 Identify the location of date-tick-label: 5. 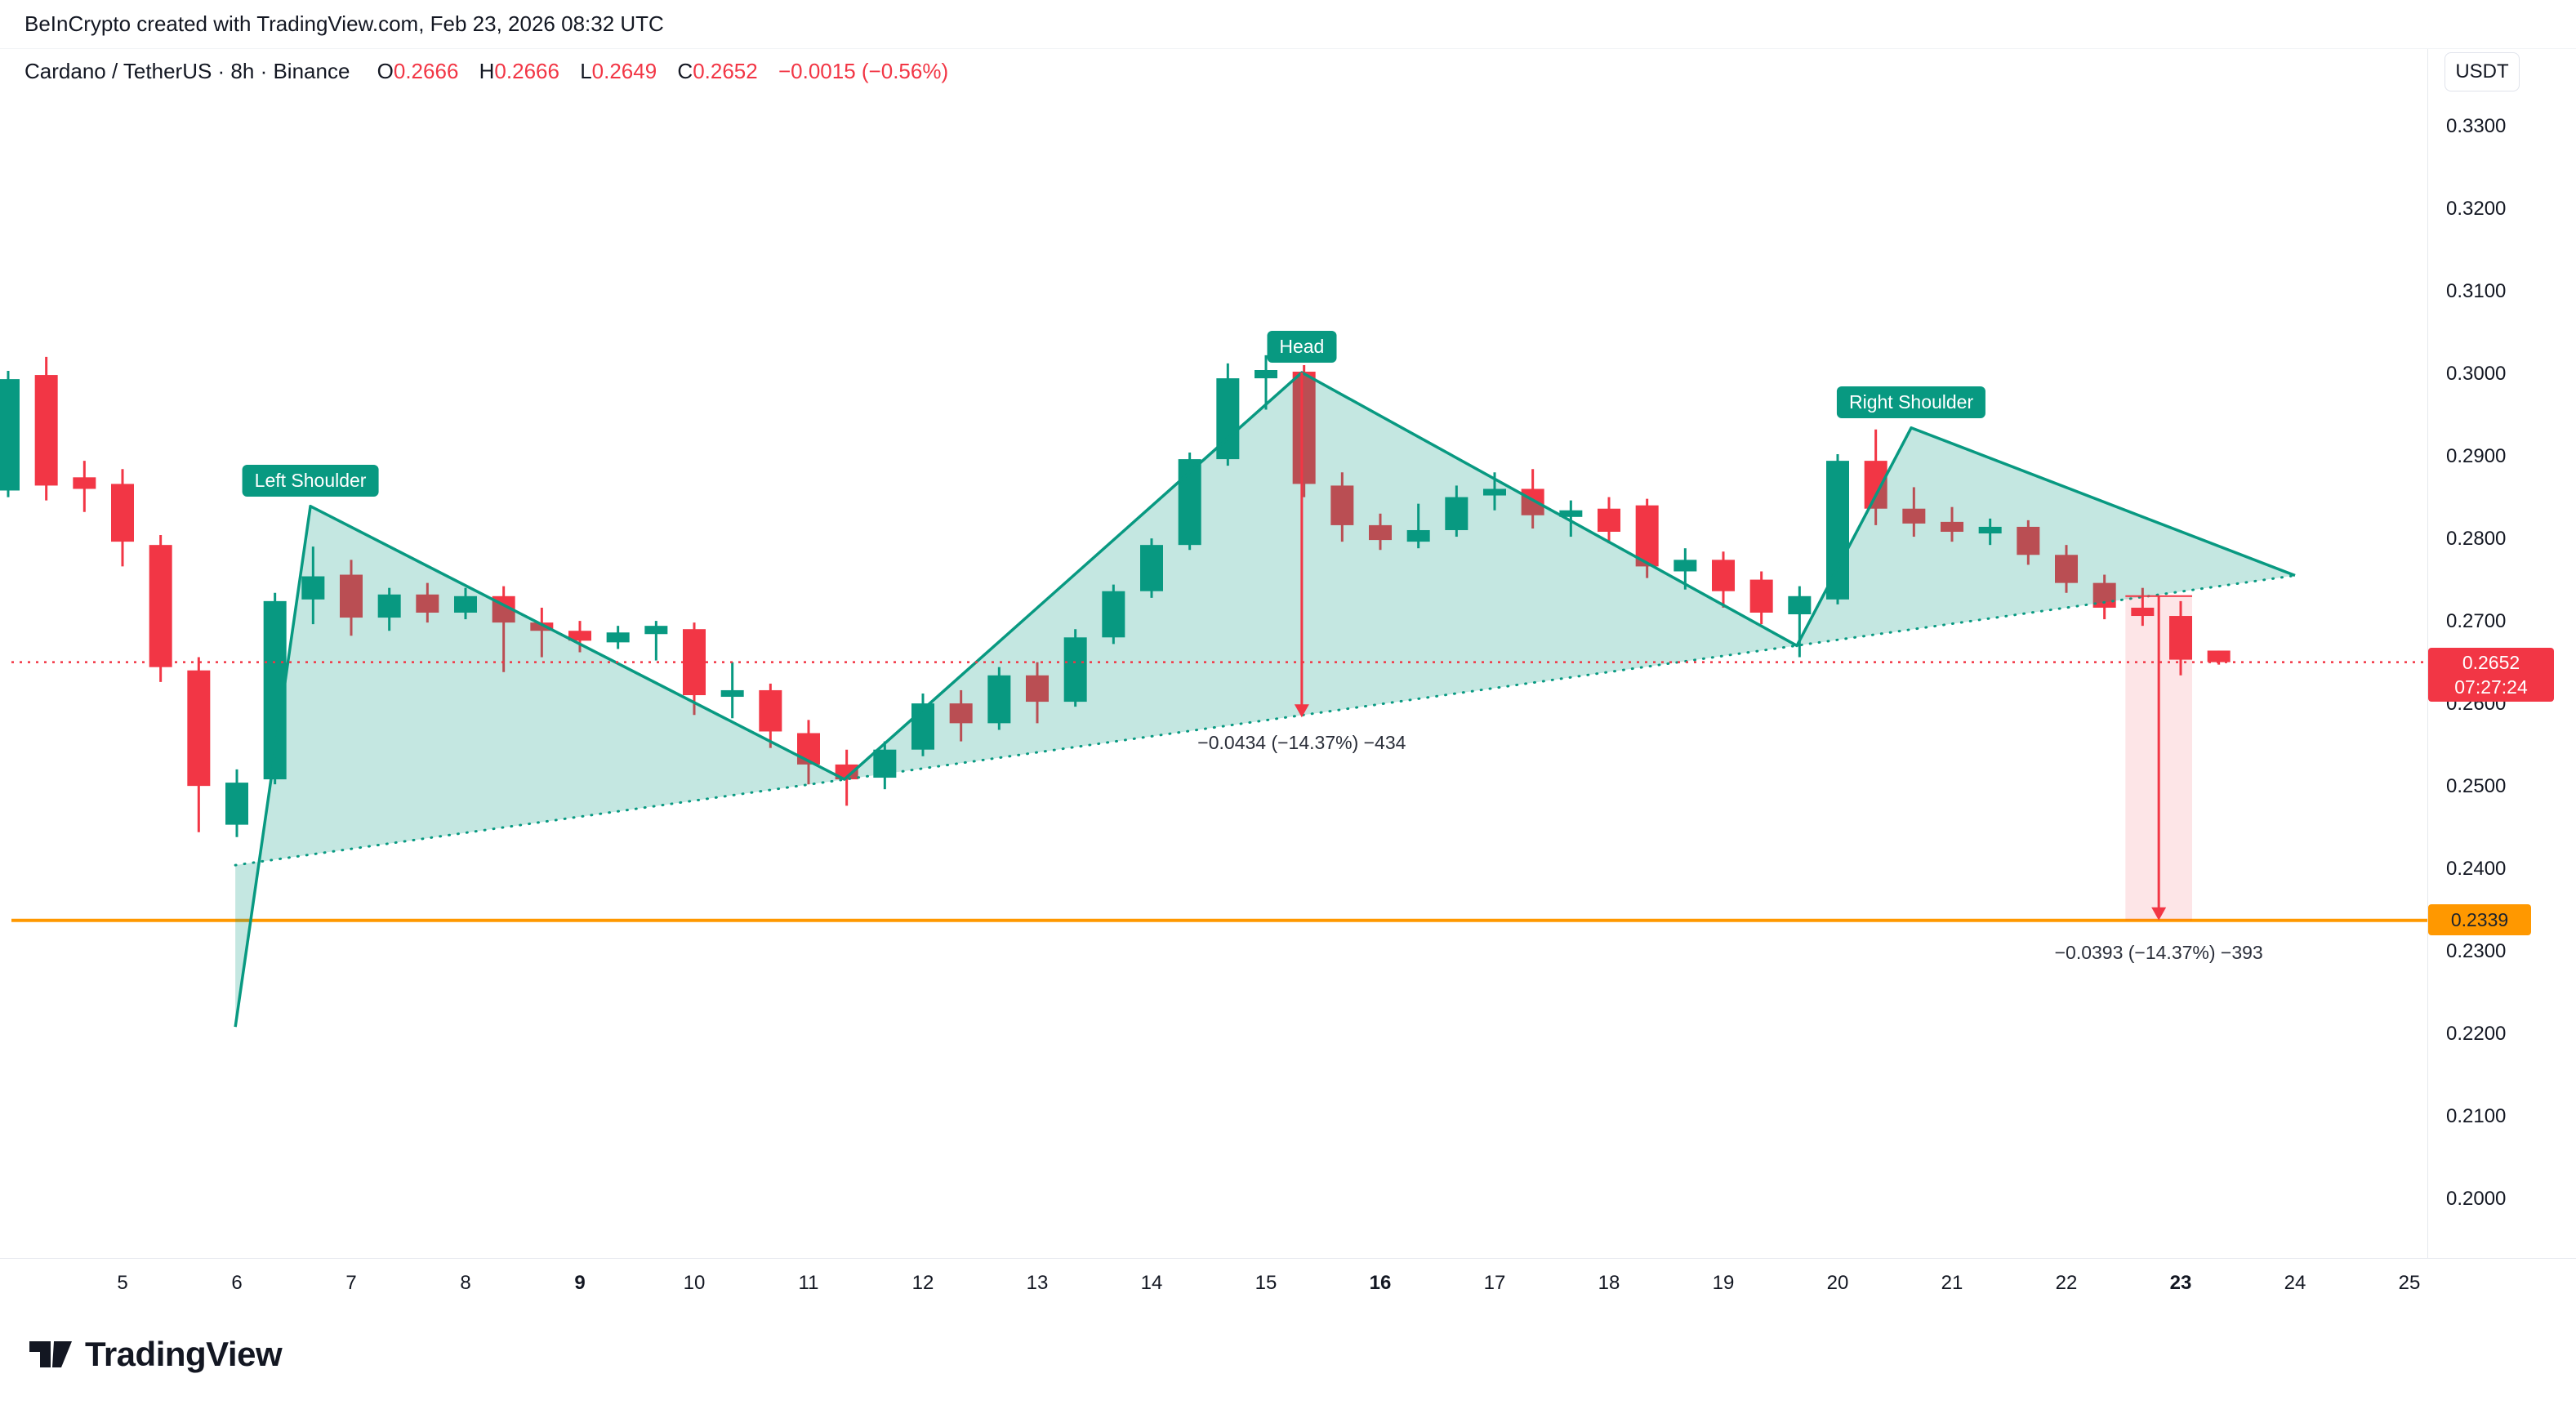
(122, 1283).